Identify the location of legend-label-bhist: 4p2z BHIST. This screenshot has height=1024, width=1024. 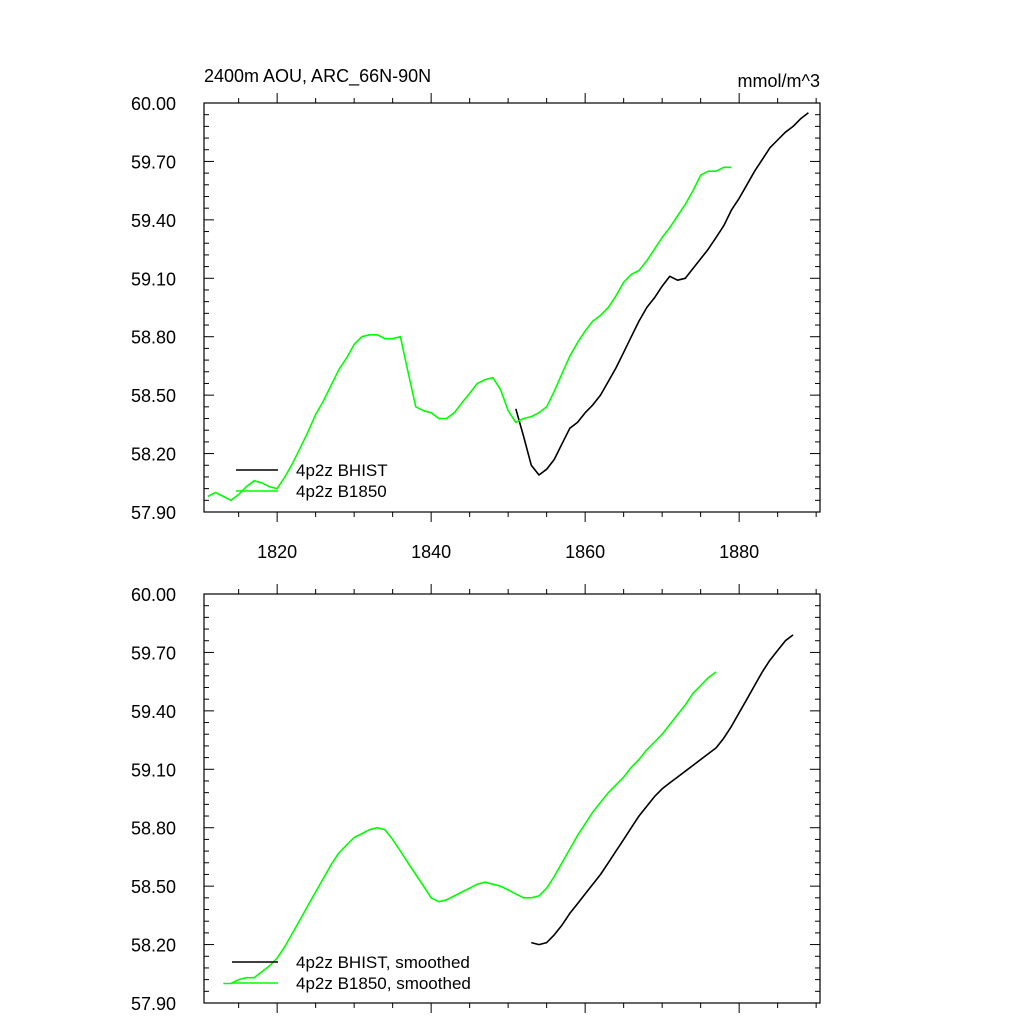
(342, 470).